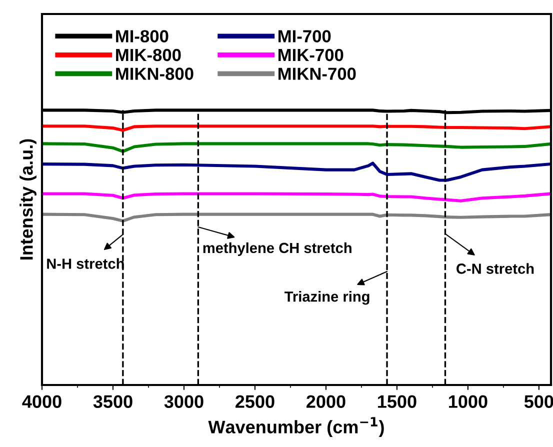  What do you see at coordinates (296, 427) in the screenshot?
I see `x-axis-title: Wavenumber (cm$^{−1}$)` at bounding box center [296, 427].